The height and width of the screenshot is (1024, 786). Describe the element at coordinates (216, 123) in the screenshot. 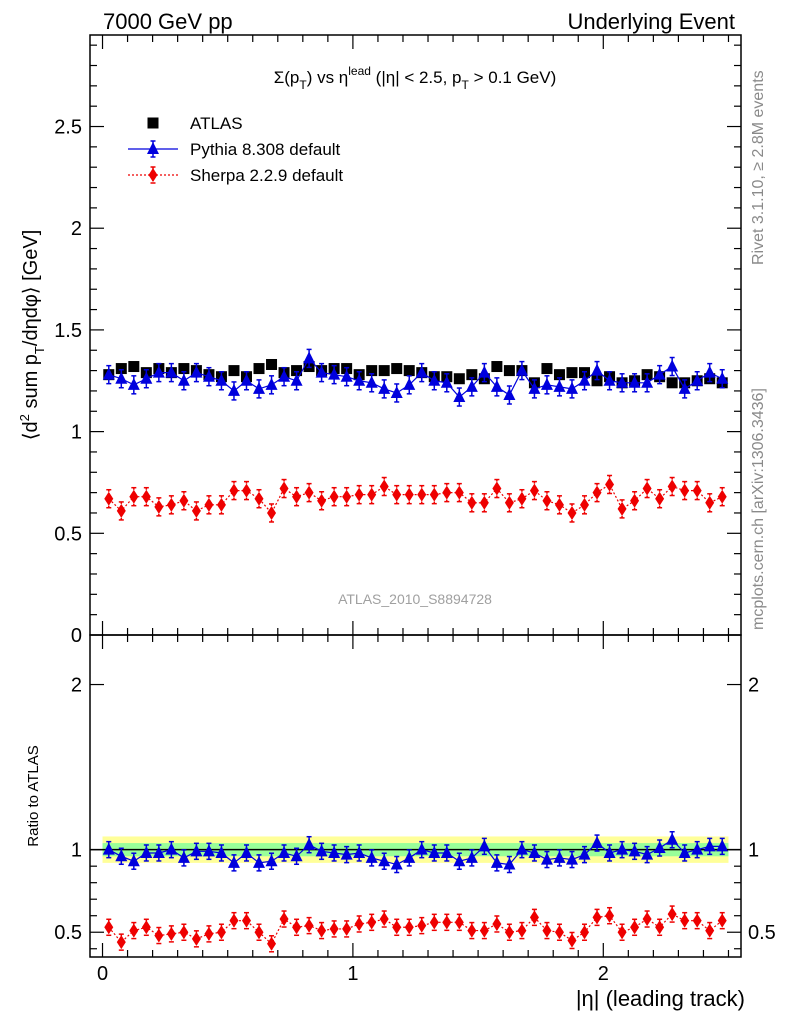

I see `legend-label: ATLAS` at that location.